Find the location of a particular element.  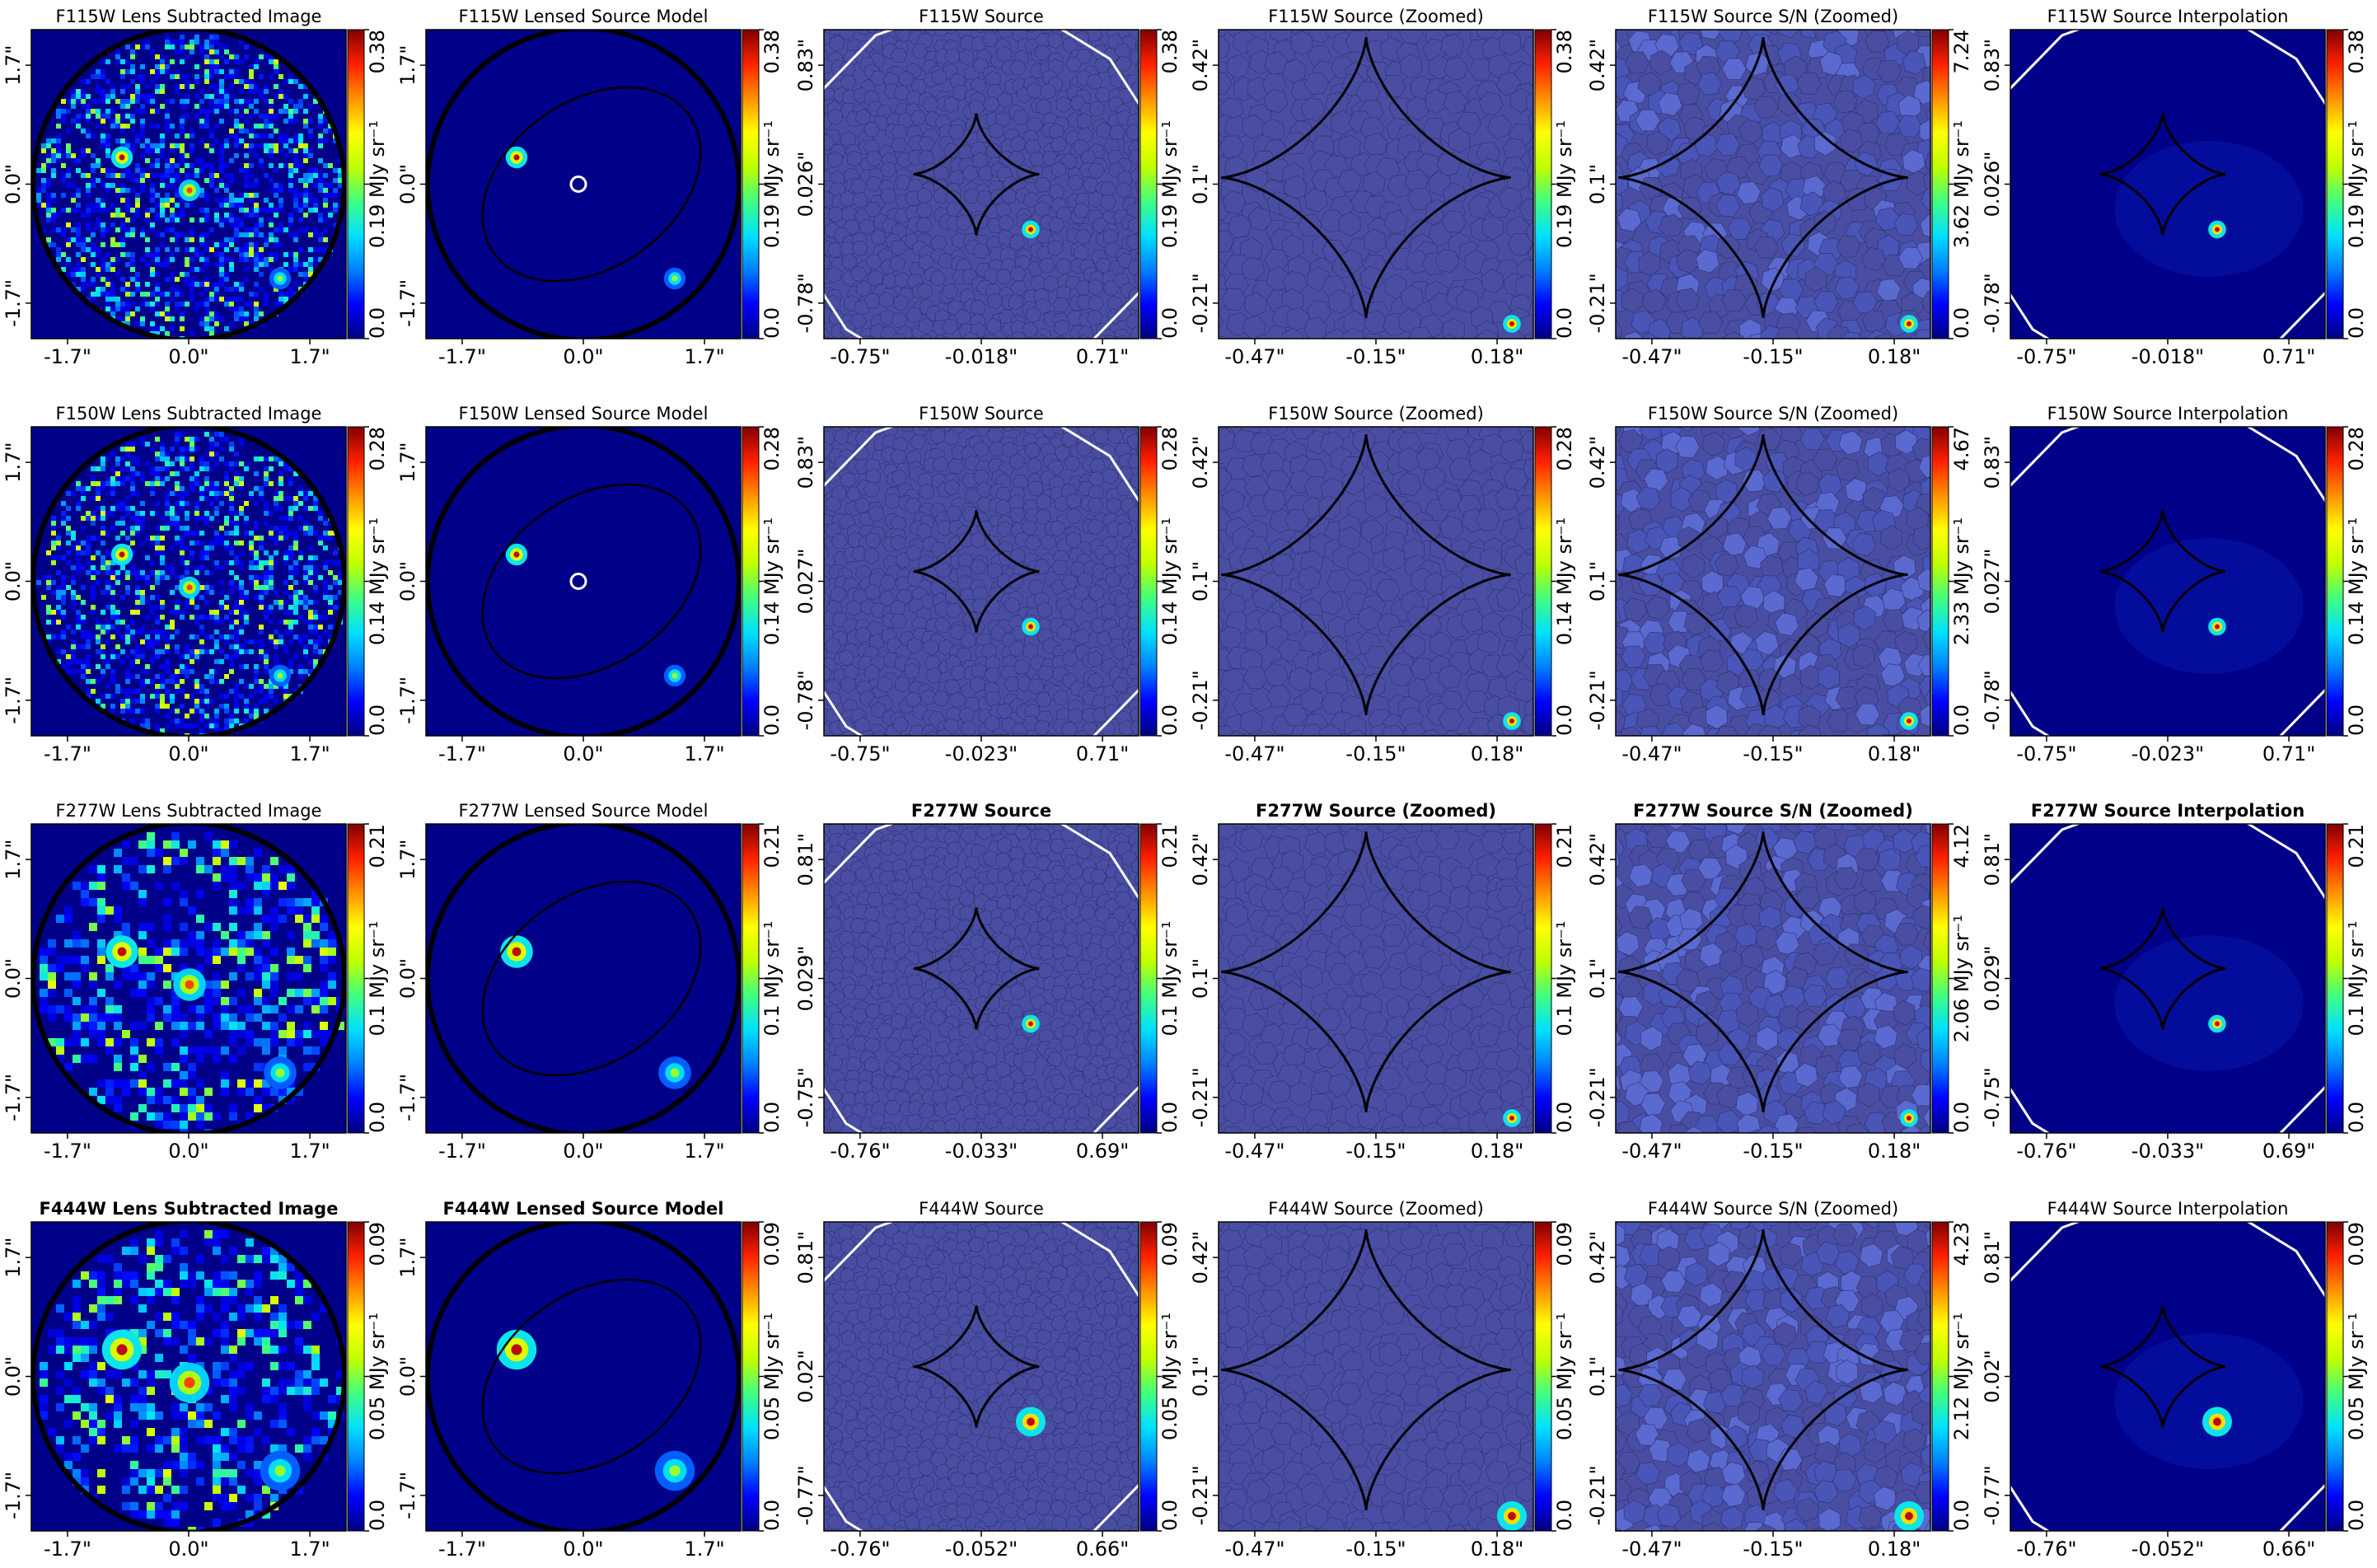

faint-emission is located at coordinates (2209, 209).